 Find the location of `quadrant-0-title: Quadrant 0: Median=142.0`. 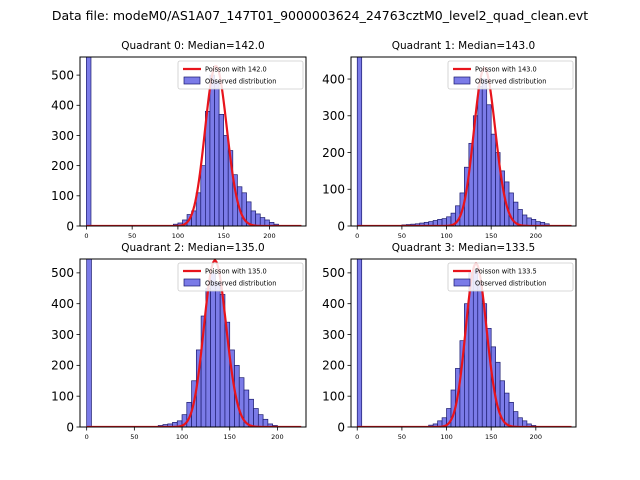

quadrant-0-title: Quadrant 0: Median=142.0 is located at coordinates (192, 46).